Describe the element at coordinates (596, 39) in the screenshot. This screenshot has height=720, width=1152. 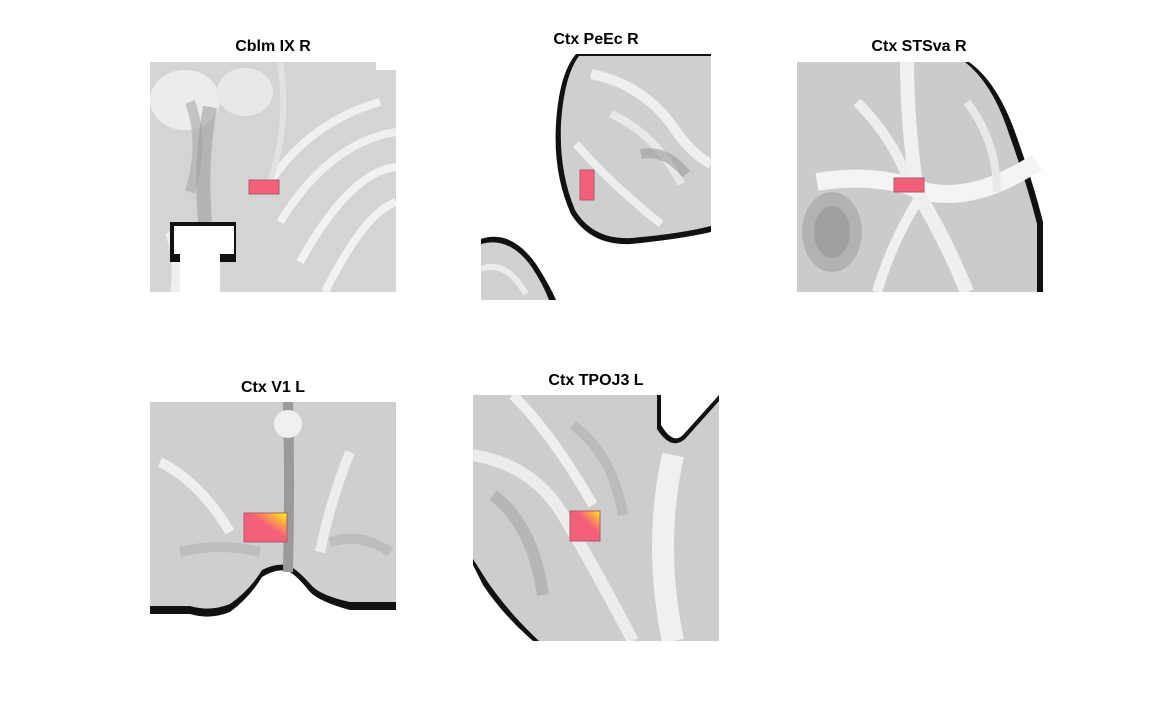
I see `panel-title-ctx-peec-r: Ctx PeEc R` at that location.